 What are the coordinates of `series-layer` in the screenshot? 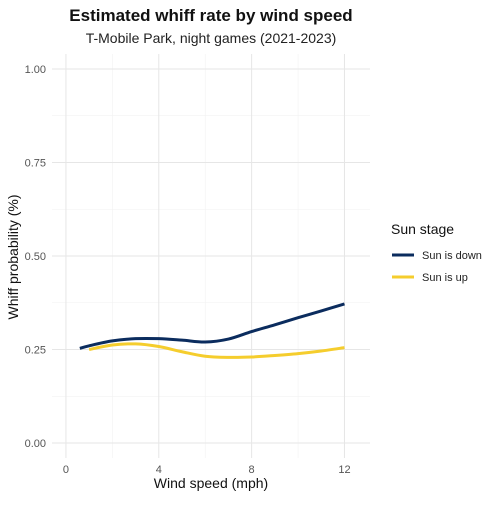 It's located at (212, 330).